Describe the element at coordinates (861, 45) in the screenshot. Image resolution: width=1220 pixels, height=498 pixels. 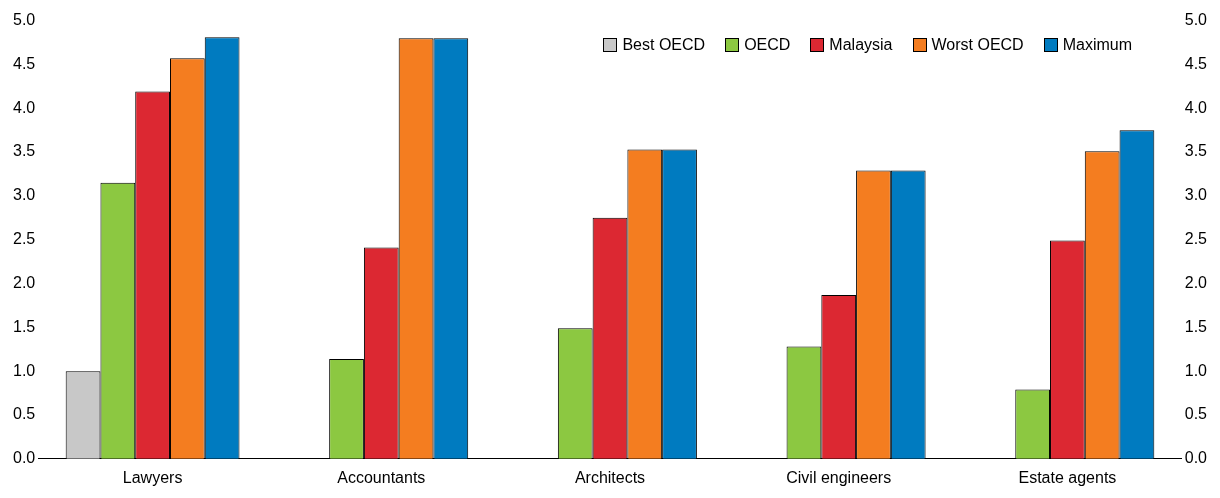
I see `legend-label: Malaysia` at that location.